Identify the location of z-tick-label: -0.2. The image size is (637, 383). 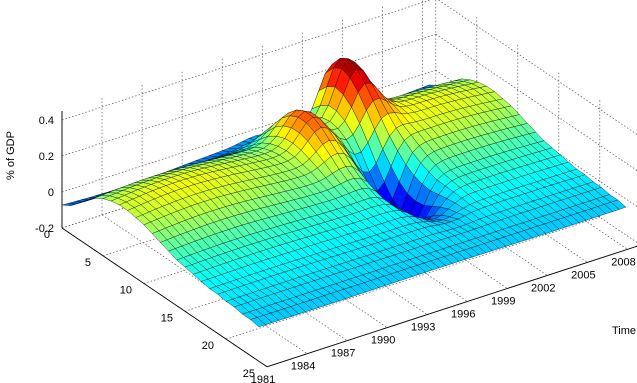
(44, 229).